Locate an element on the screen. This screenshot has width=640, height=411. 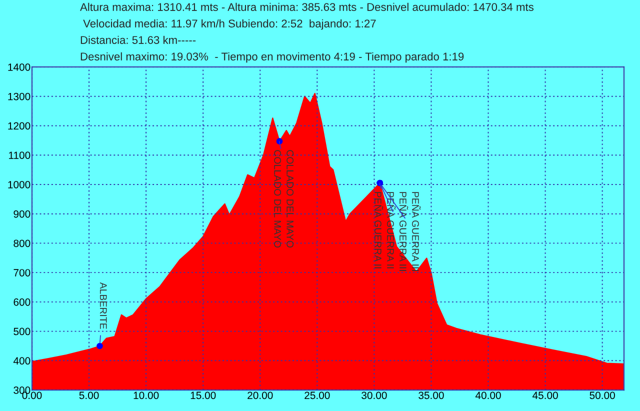
y-tick-label: 800 is located at coordinates (22, 244).